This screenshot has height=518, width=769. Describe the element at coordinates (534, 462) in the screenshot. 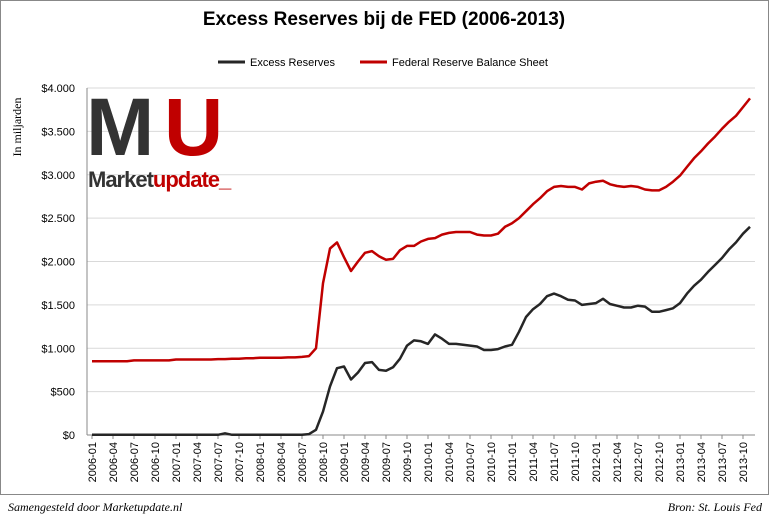

I see `x-tick-label: 2011-04` at that location.